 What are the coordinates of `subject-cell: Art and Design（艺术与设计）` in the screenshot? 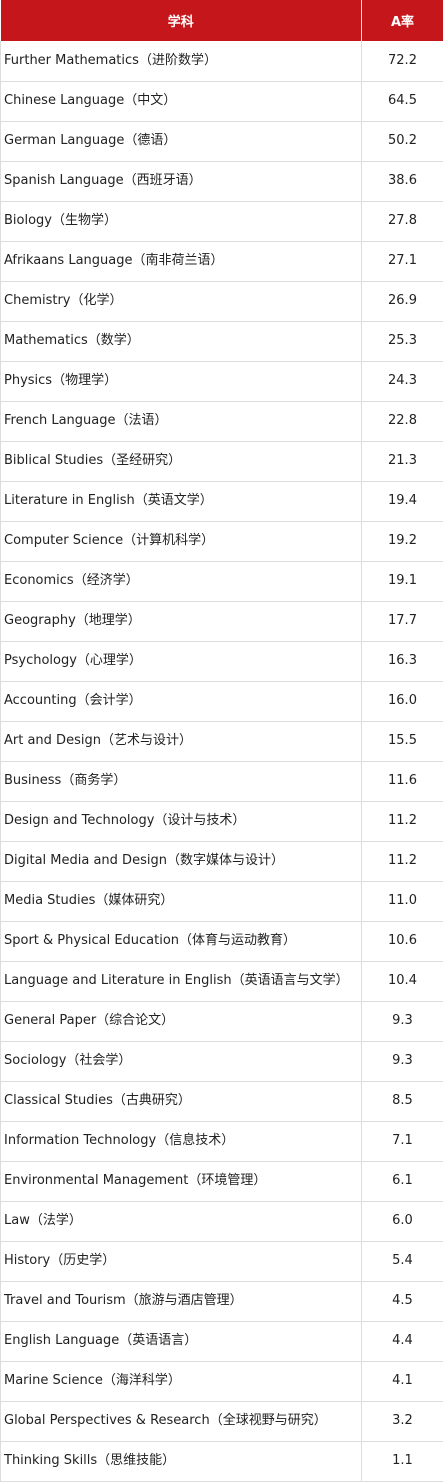 It's located at (181, 741).